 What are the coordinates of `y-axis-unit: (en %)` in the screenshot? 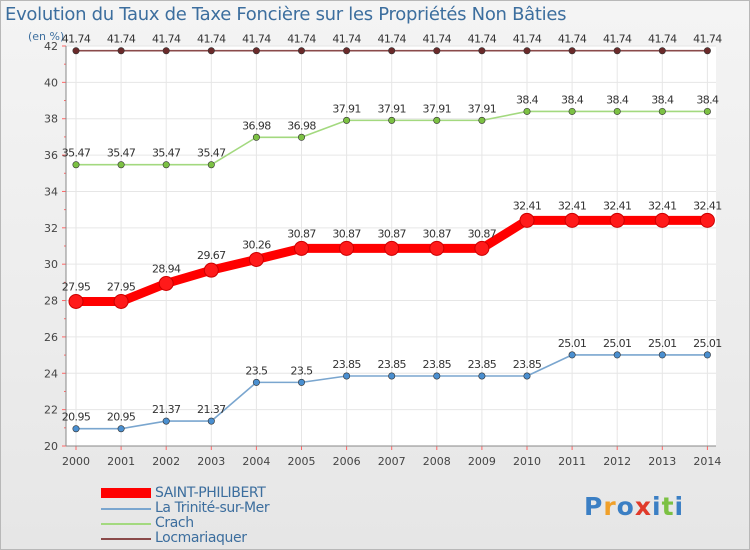 It's located at (46, 36).